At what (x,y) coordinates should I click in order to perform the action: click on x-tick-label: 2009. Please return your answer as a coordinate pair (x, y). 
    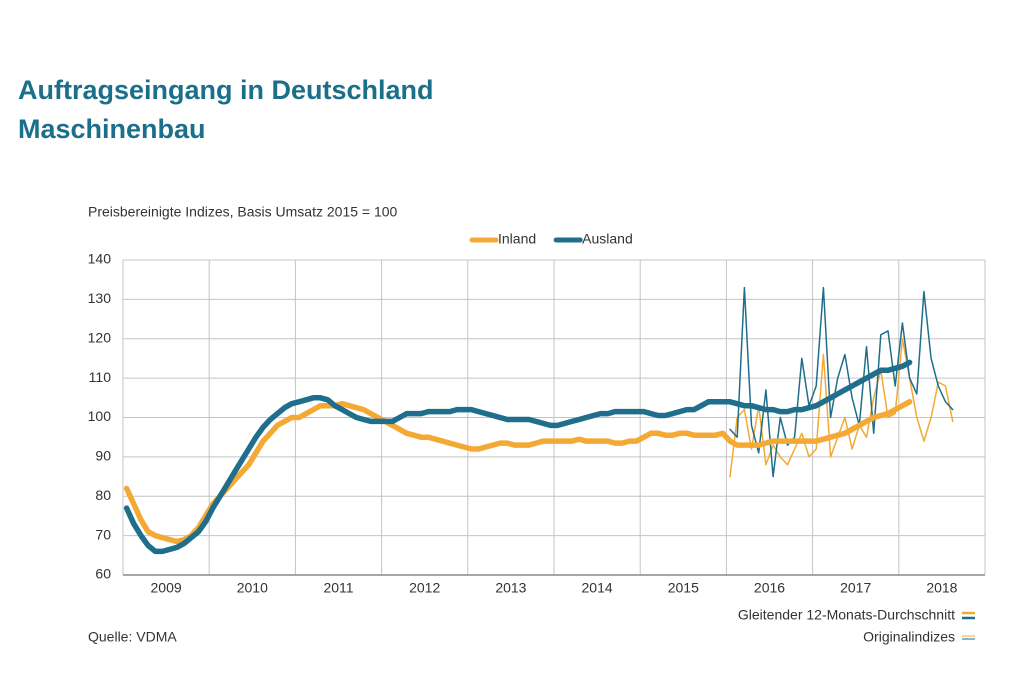
    Looking at the image, I should click on (166, 588).